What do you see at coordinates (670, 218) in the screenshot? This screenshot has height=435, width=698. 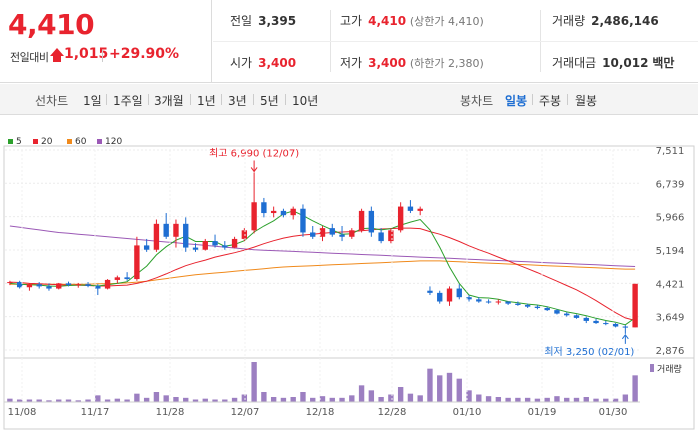 I see `y-tick-label: 5,966` at bounding box center [670, 218].